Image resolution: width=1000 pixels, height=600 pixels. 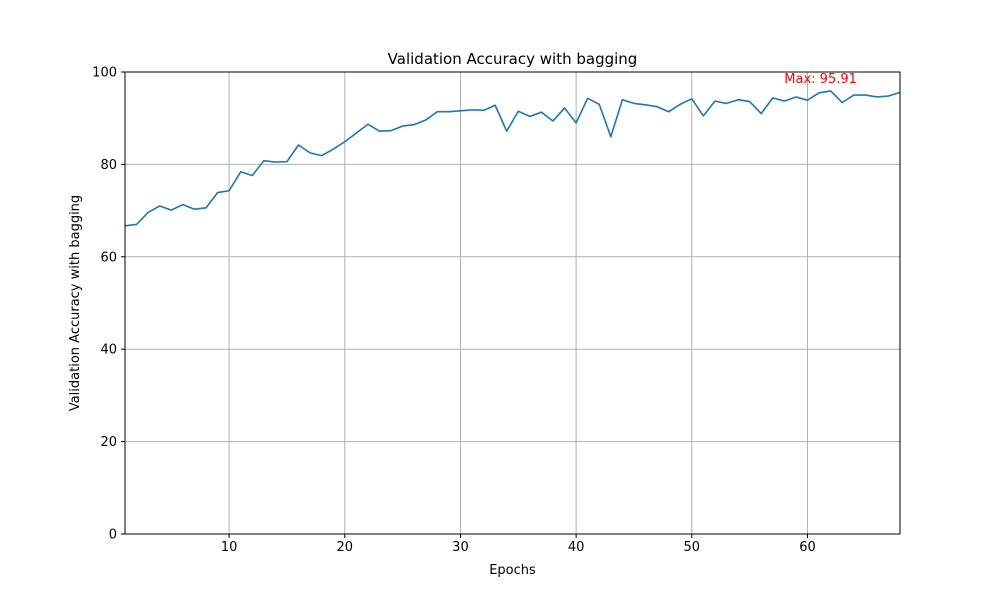 I want to click on y-tick-label: 80, so click(x=108, y=165).